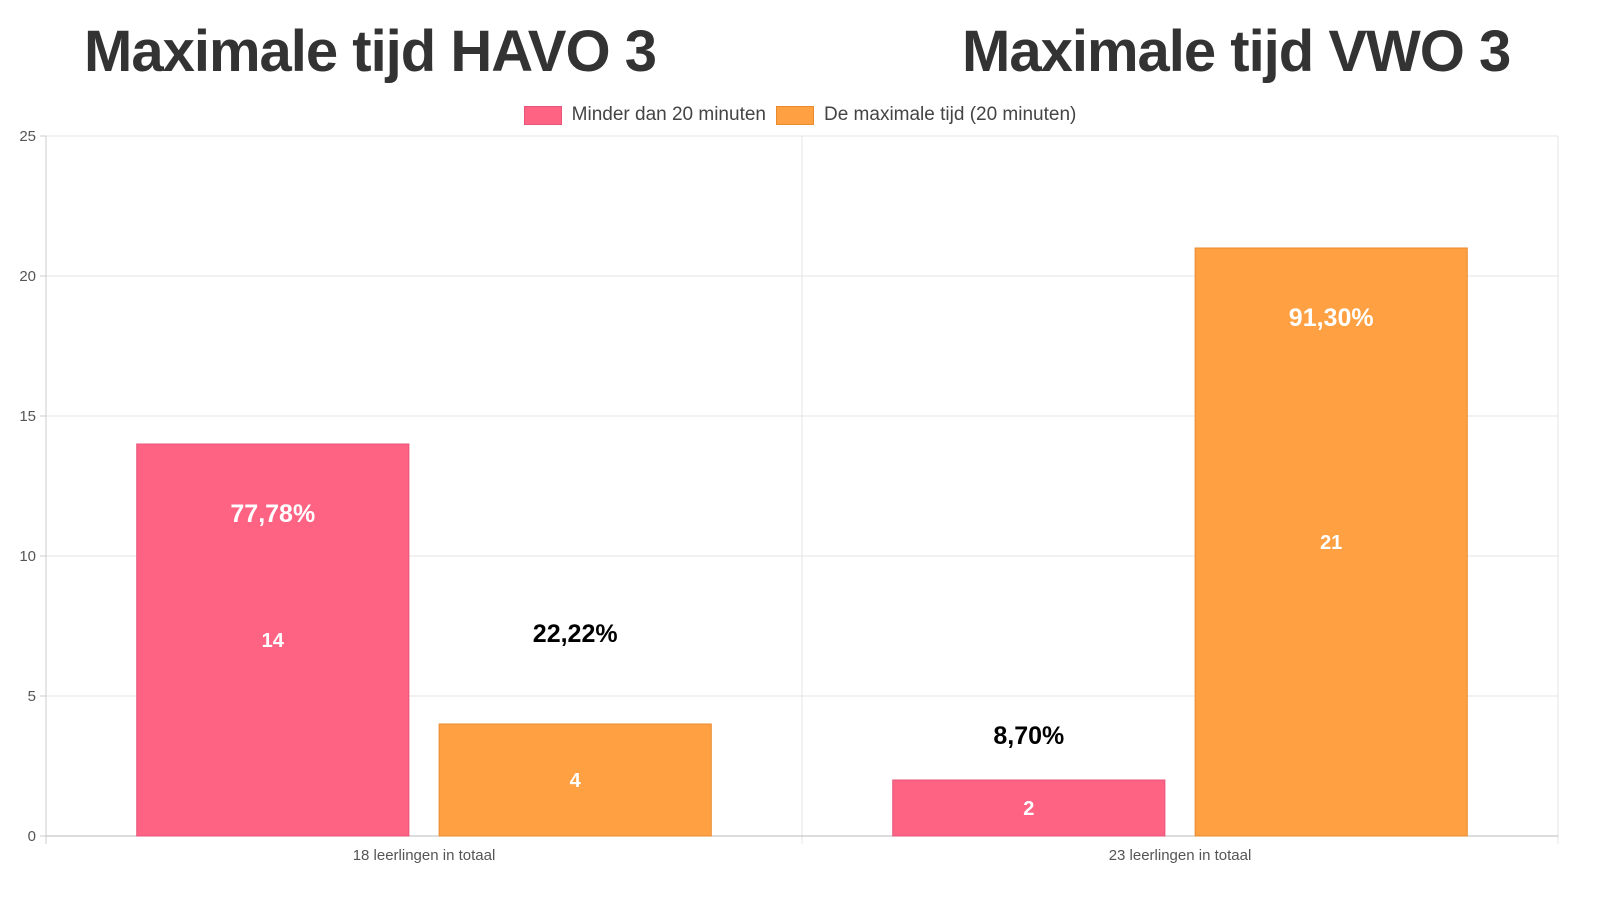 Image resolution: width=1600 pixels, height=900 pixels. What do you see at coordinates (424, 855) in the screenshot?
I see `x-tick-label: 18 leerlingen in totaal` at bounding box center [424, 855].